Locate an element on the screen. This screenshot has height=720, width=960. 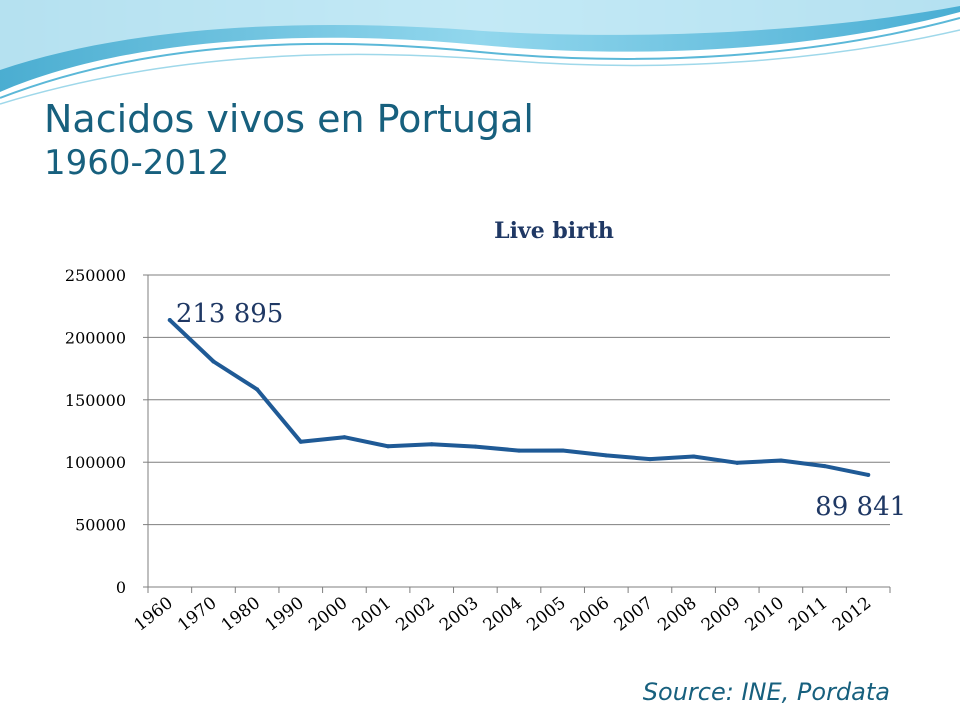
y-tick-label: 150000 is located at coordinates (95, 400).